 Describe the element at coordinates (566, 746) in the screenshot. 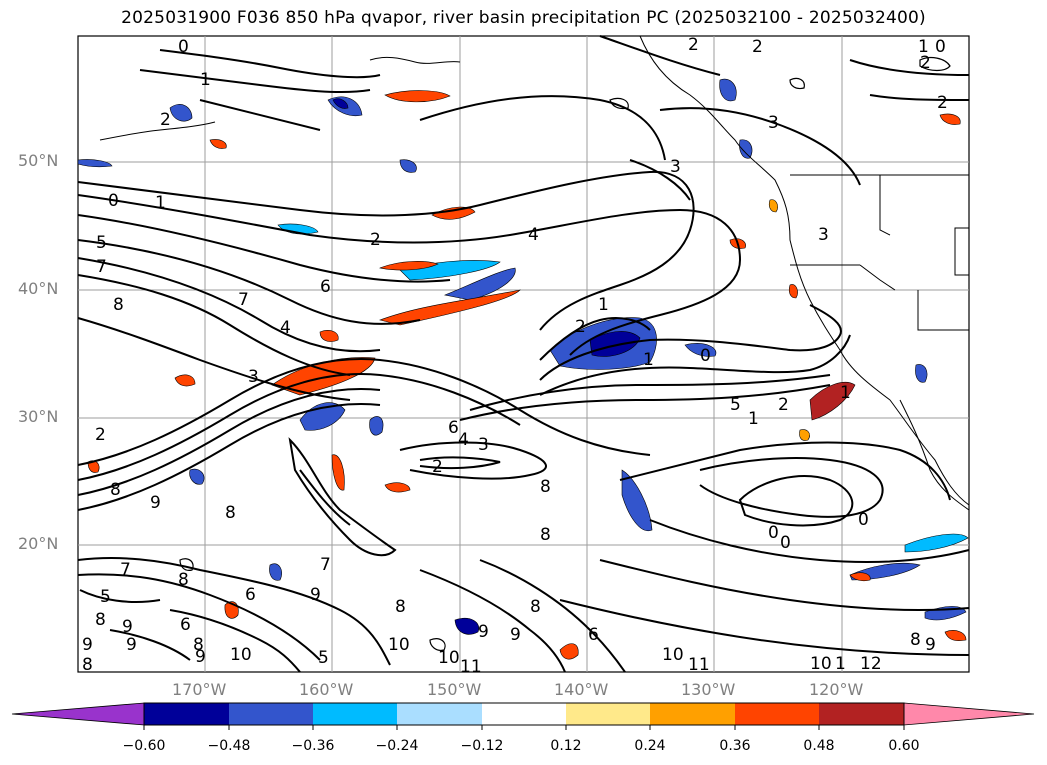

I see `colorbar-tick-label: 0.12` at that location.